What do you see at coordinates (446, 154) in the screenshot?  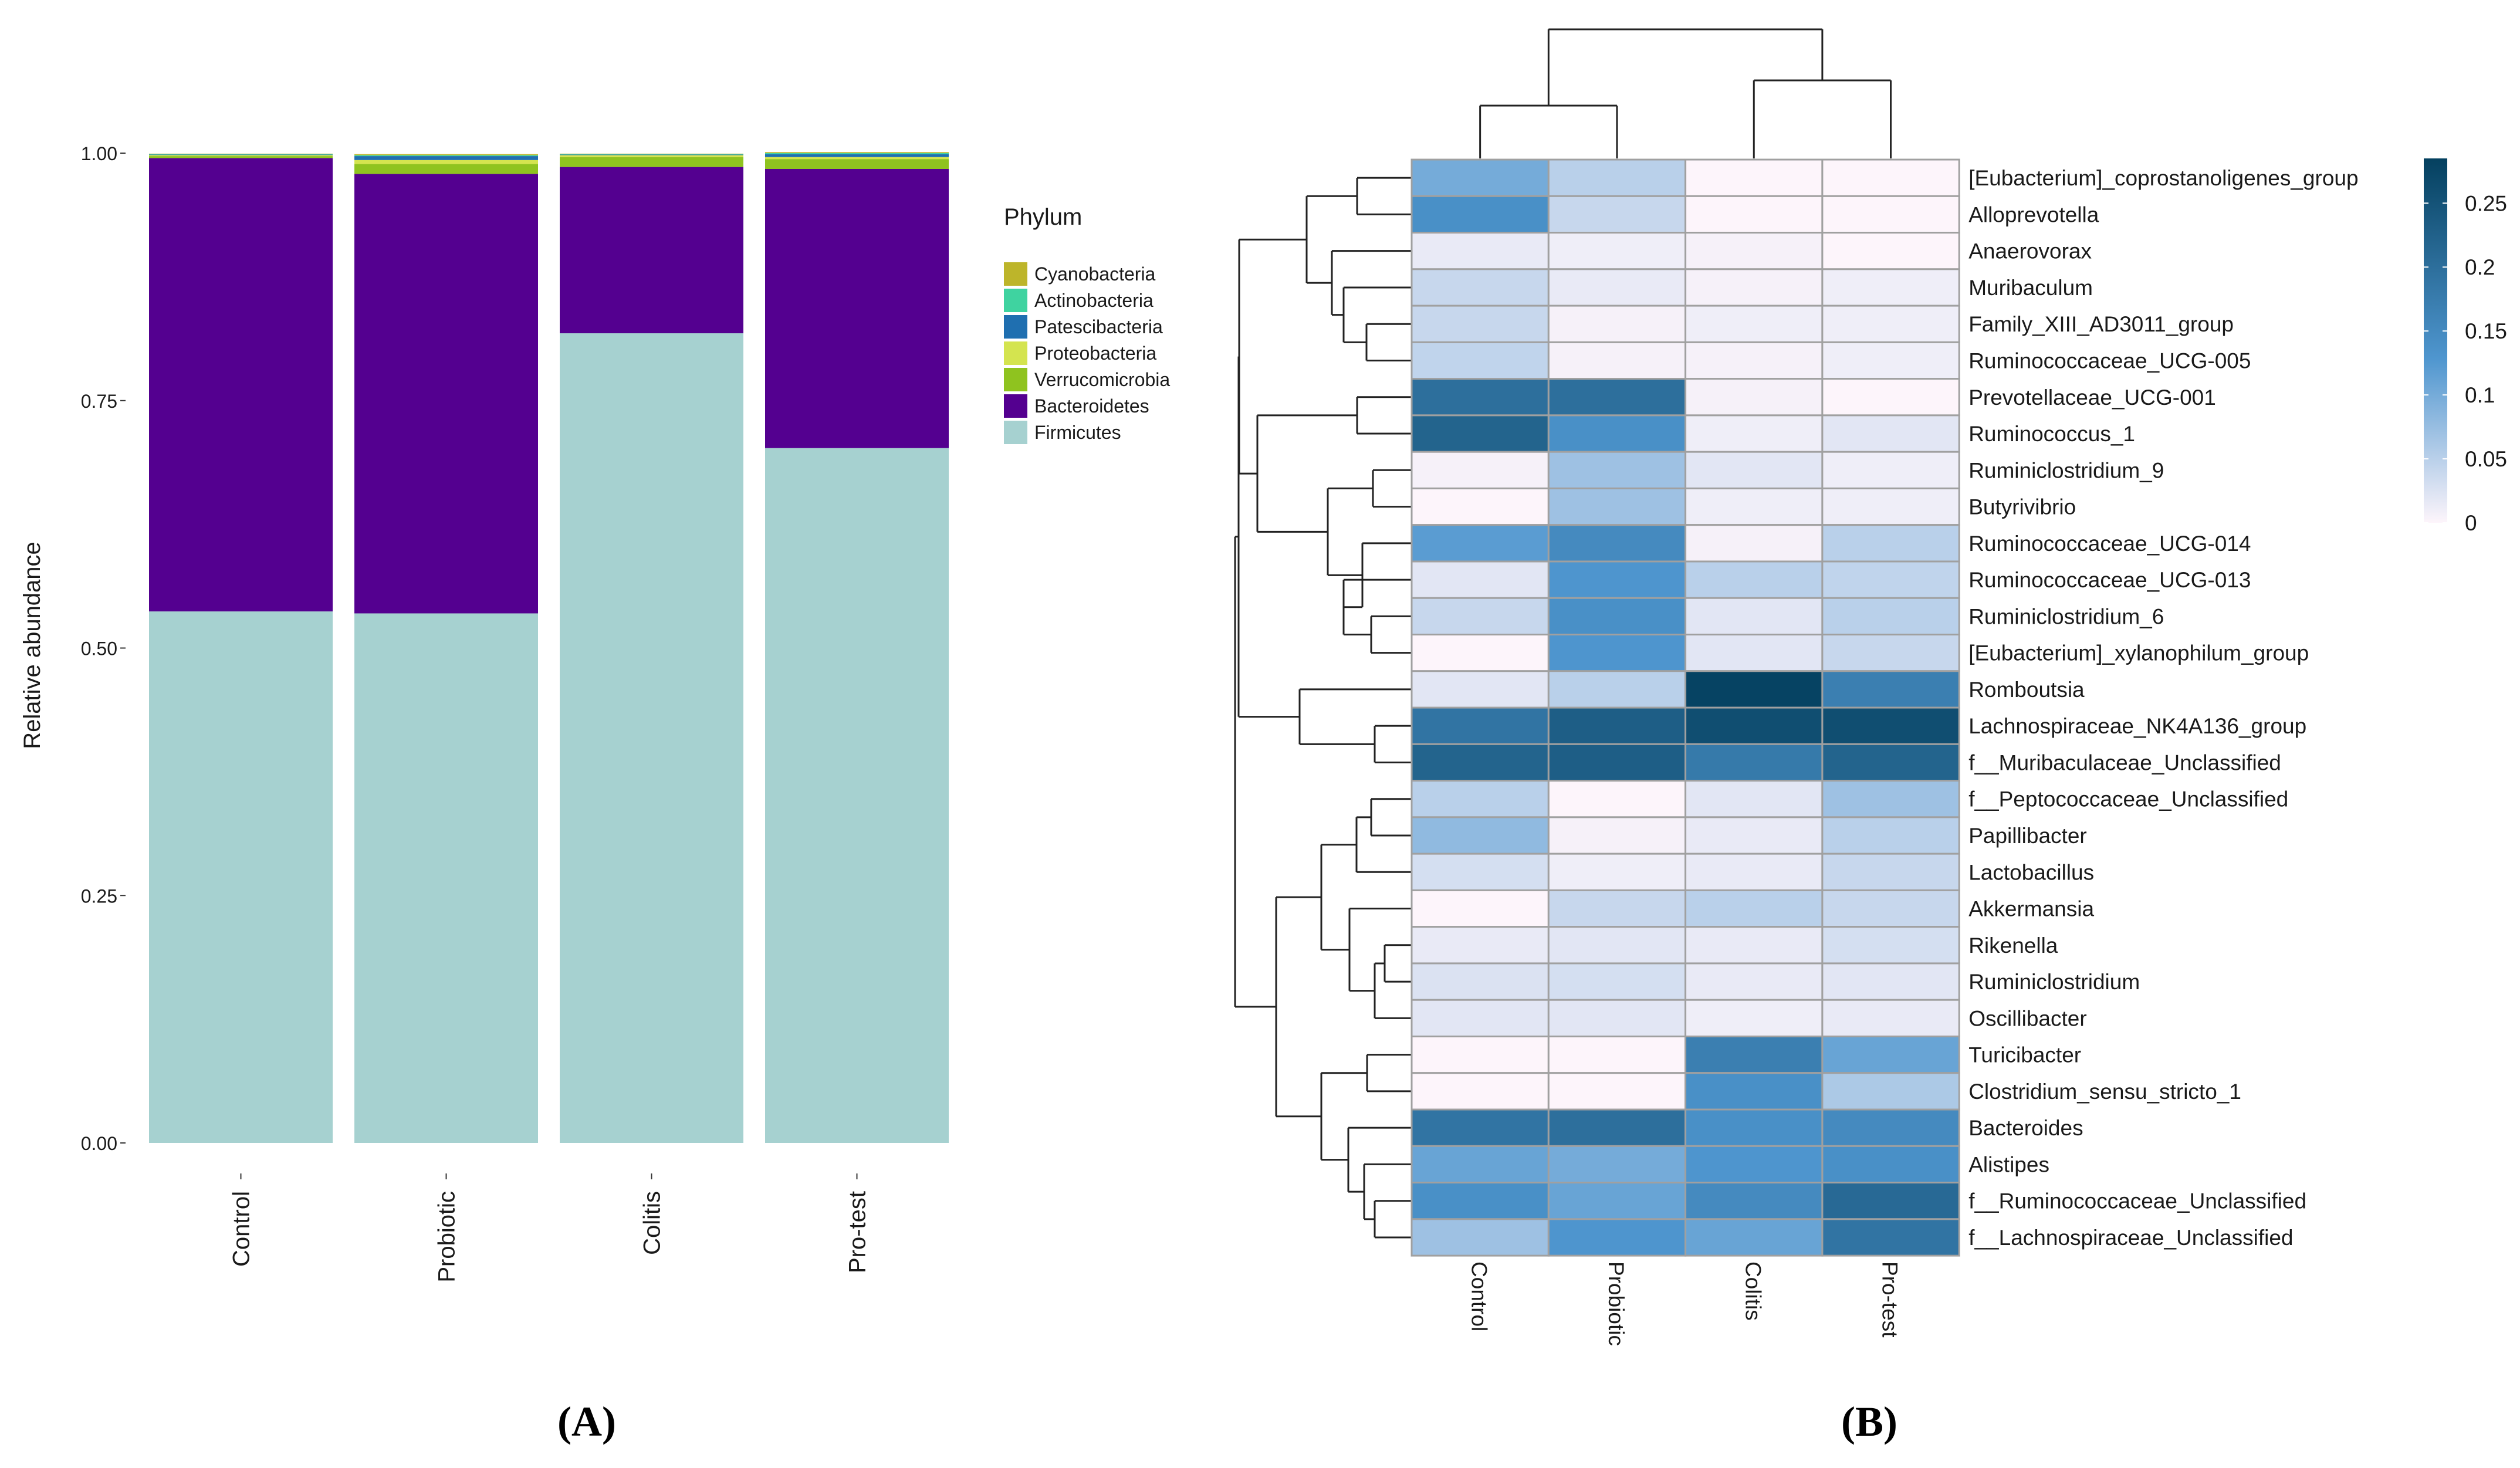 I see `bar-probiotic-cyanobacteria` at bounding box center [446, 154].